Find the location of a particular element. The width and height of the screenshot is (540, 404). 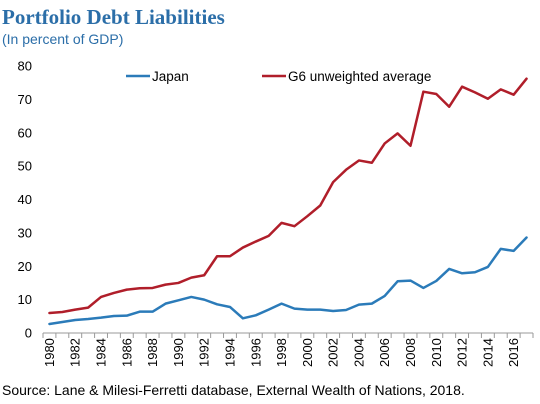

x-tick-label: 1980 is located at coordinates (49, 352).